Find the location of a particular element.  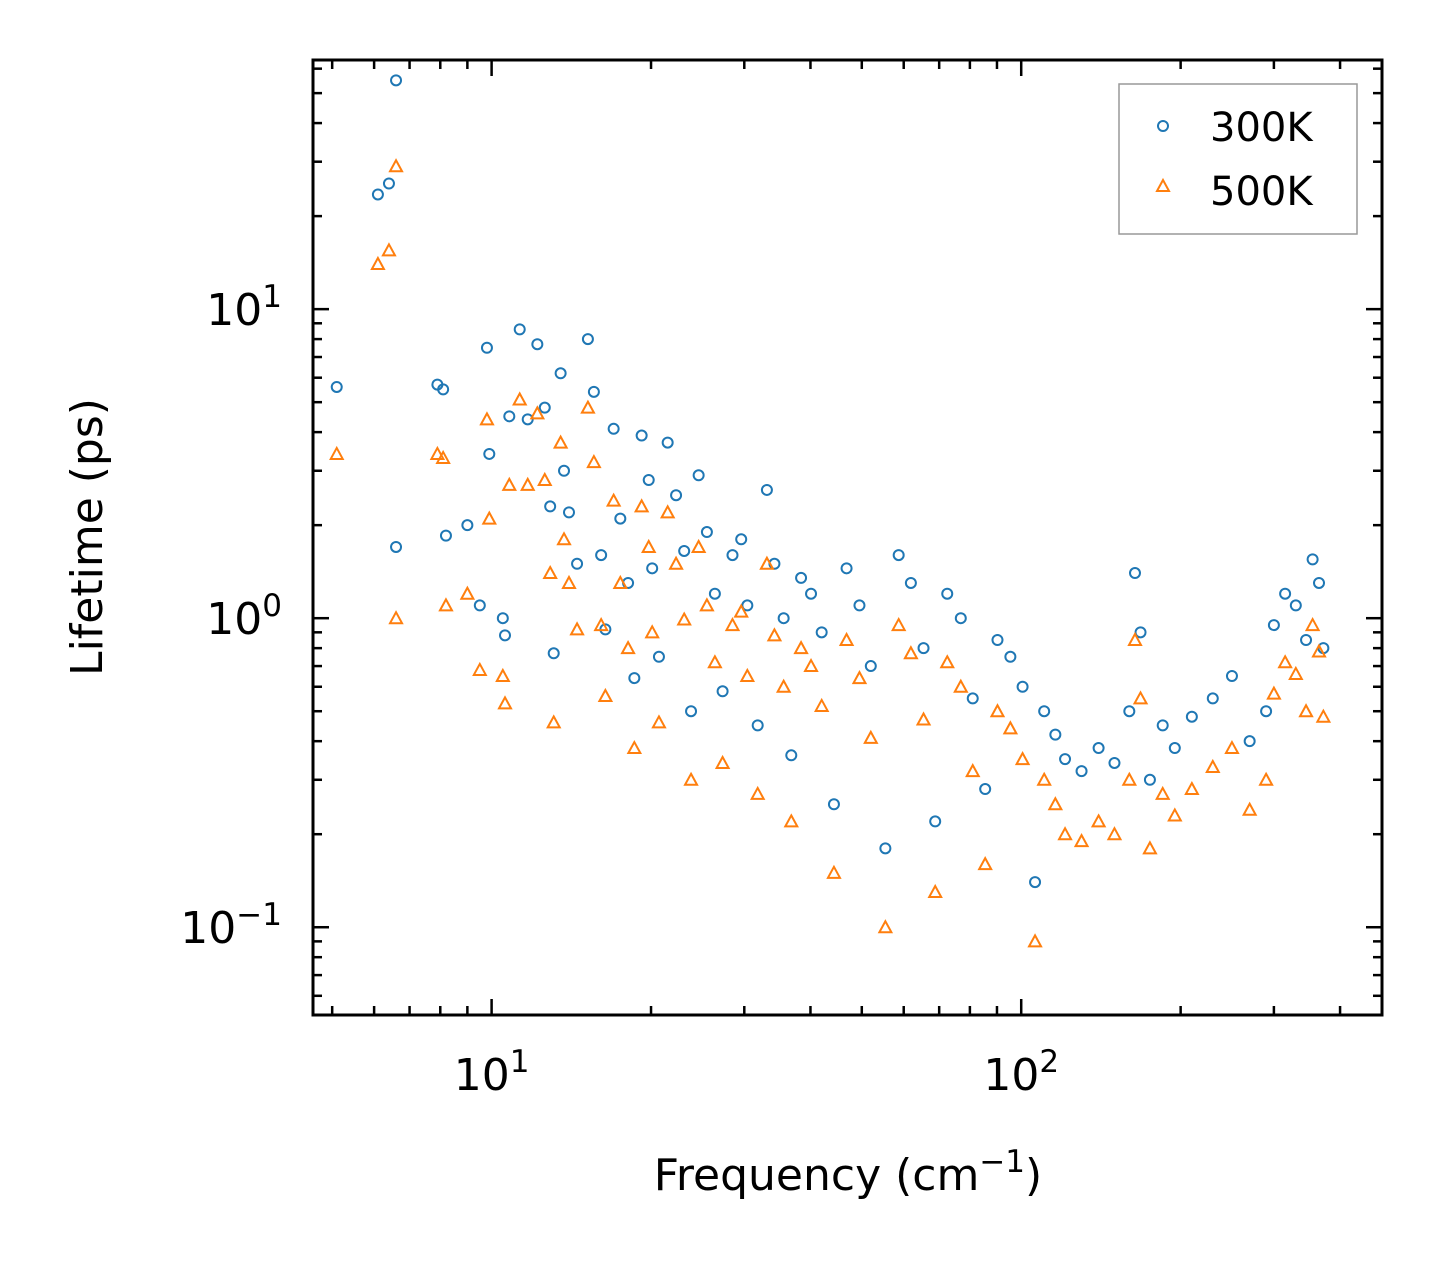

y-tick-label: 10⁻¹ is located at coordinates (231, 925).